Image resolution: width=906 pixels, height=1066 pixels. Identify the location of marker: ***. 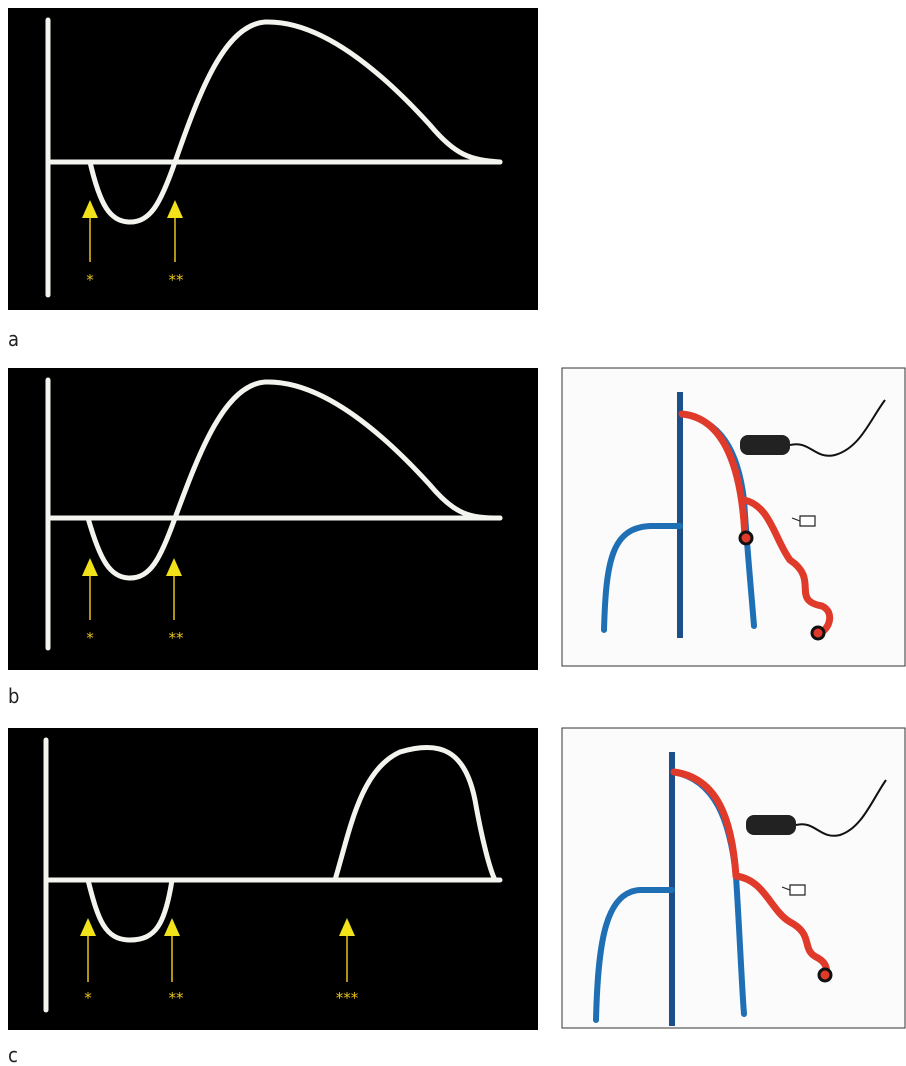
(347, 998).